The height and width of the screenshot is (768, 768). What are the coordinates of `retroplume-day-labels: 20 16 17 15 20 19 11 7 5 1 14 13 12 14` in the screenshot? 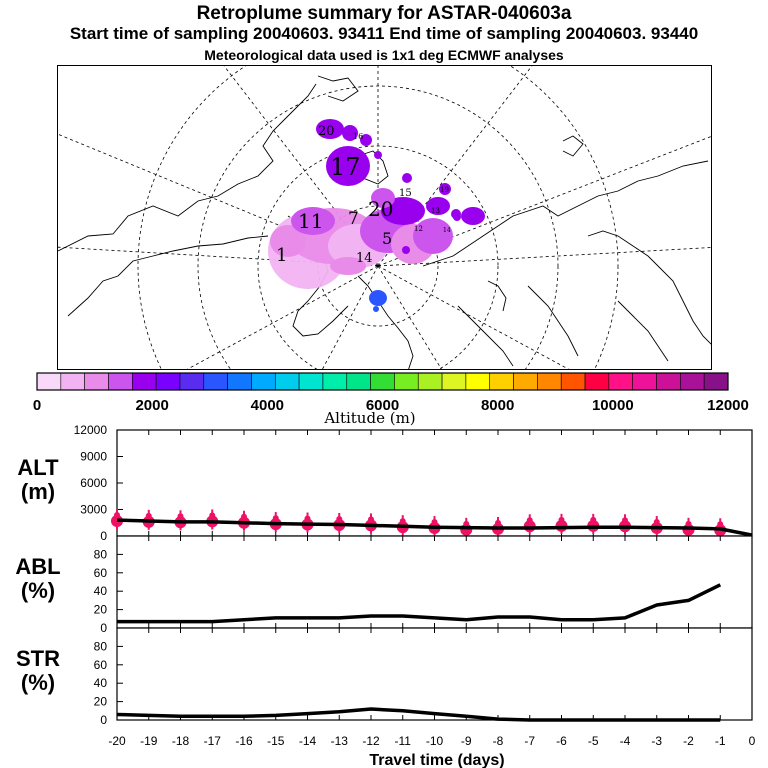 It's located at (363, 195).